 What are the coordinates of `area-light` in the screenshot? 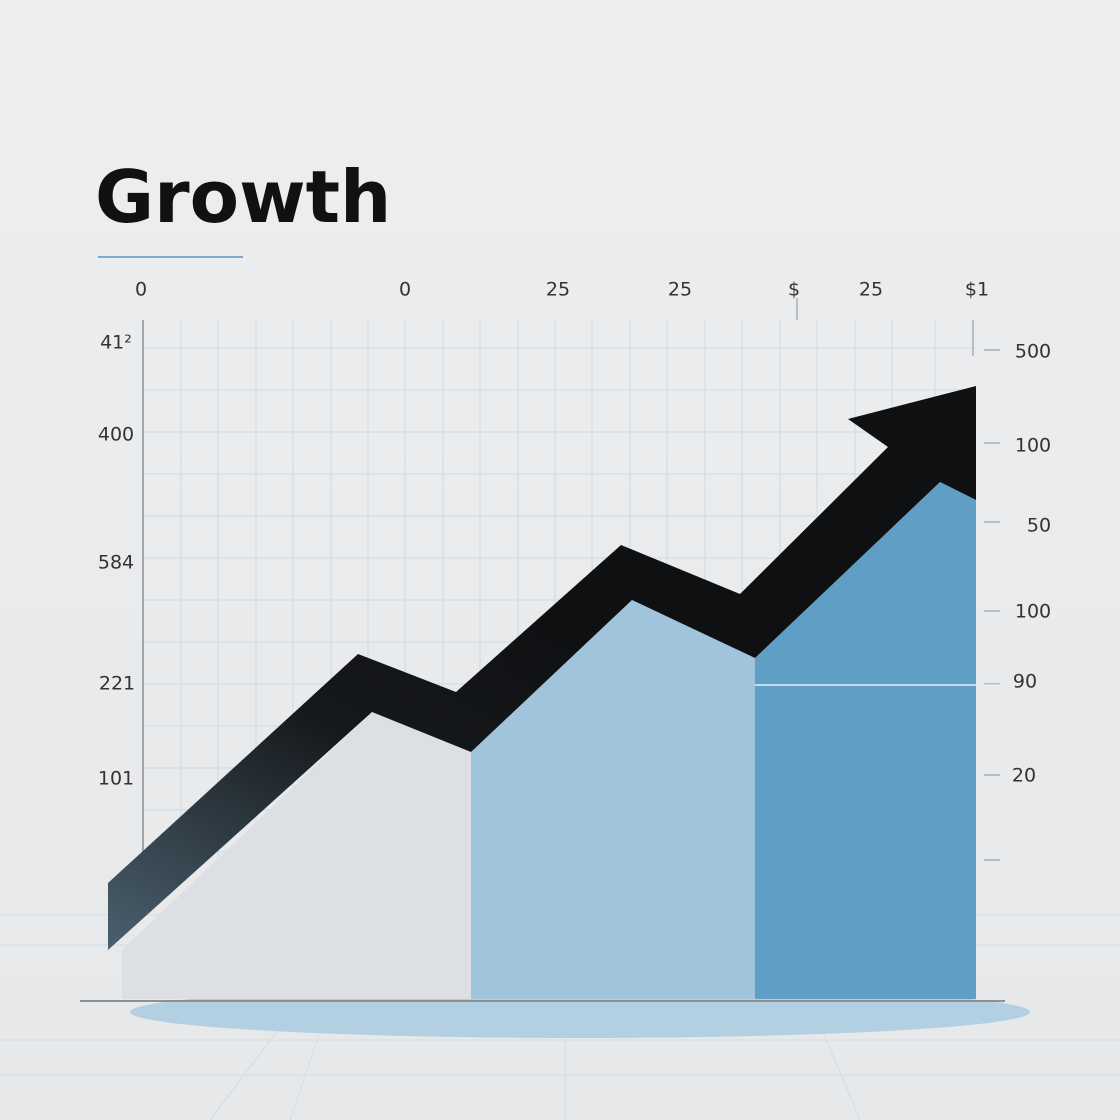 It's located at (296, 855).